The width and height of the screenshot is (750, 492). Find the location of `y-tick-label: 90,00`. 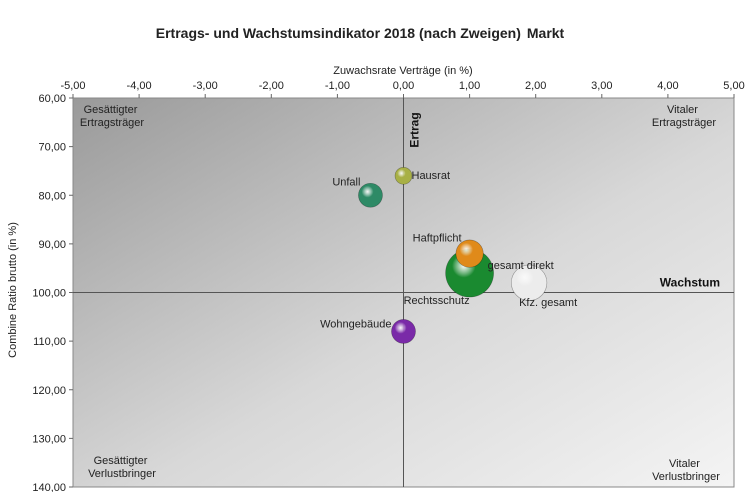

y-tick-label: 90,00 is located at coordinates (52, 245).